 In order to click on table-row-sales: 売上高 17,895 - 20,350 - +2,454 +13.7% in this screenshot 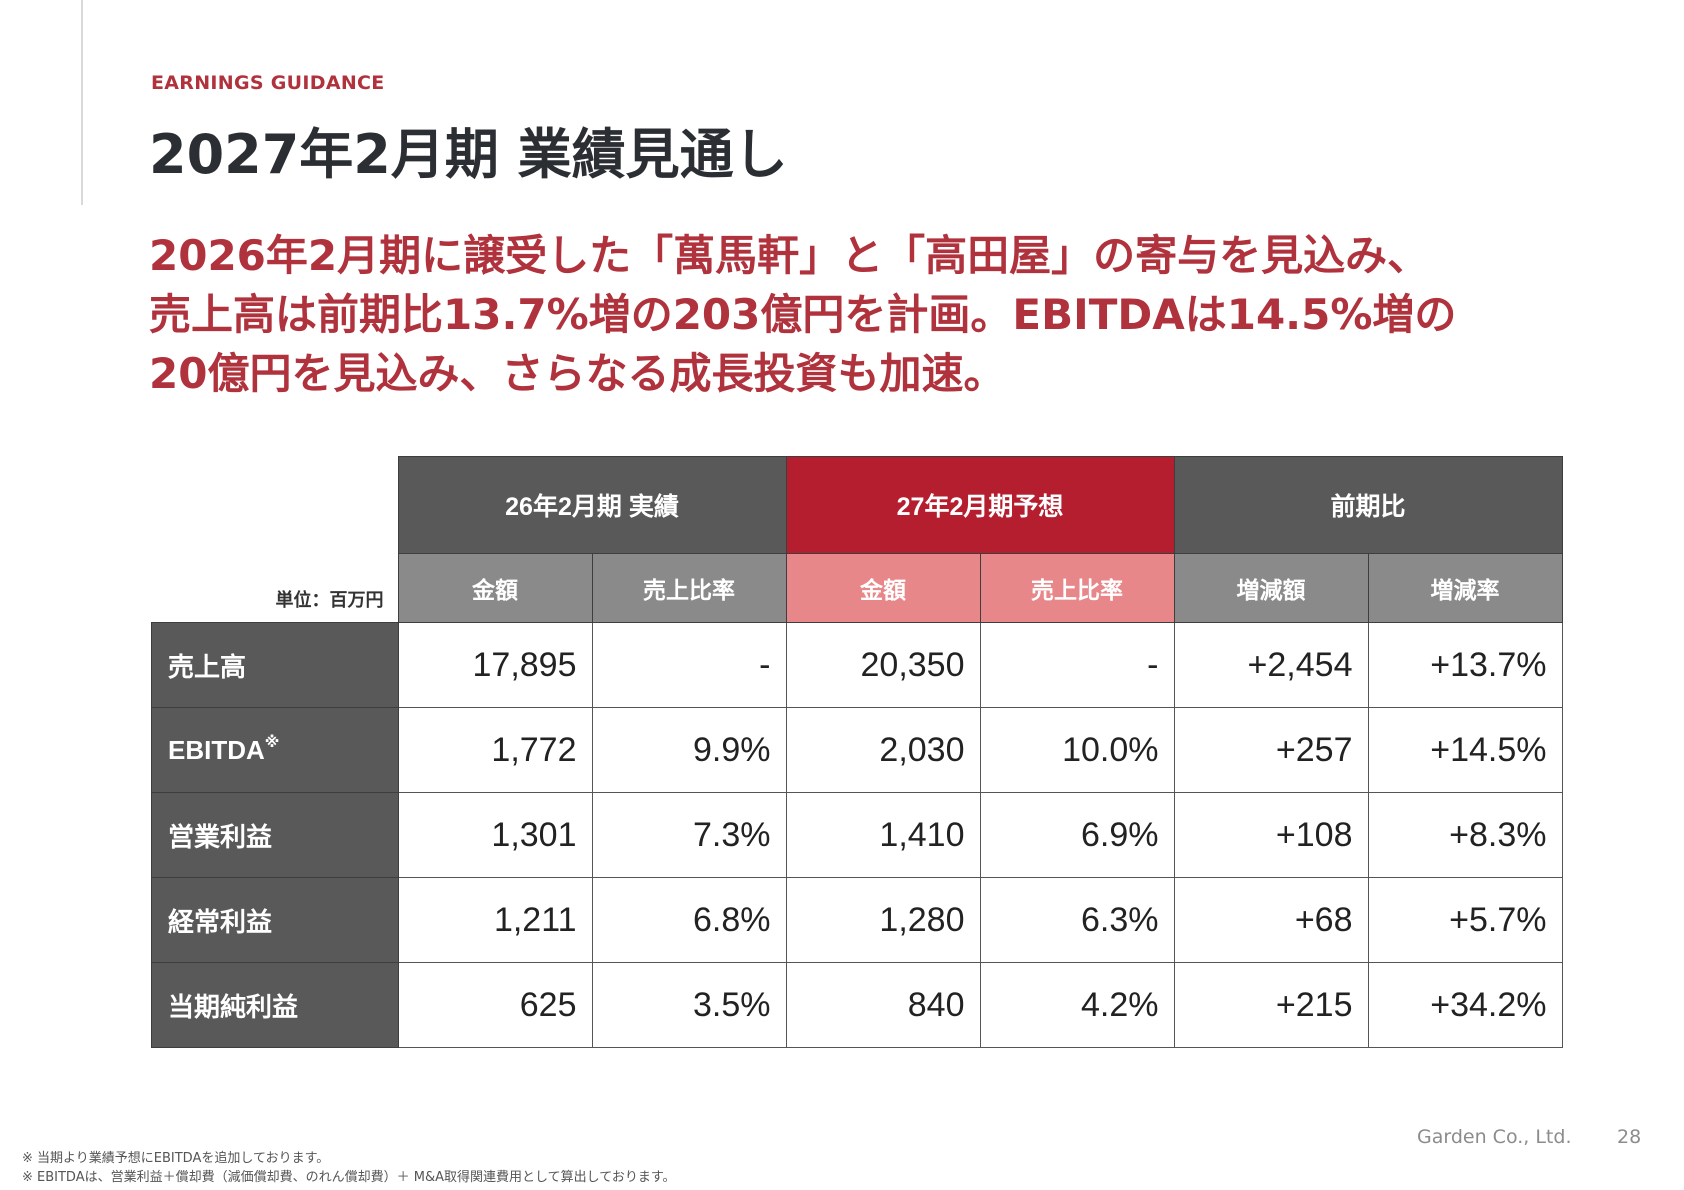, I will do `click(857, 665)`.